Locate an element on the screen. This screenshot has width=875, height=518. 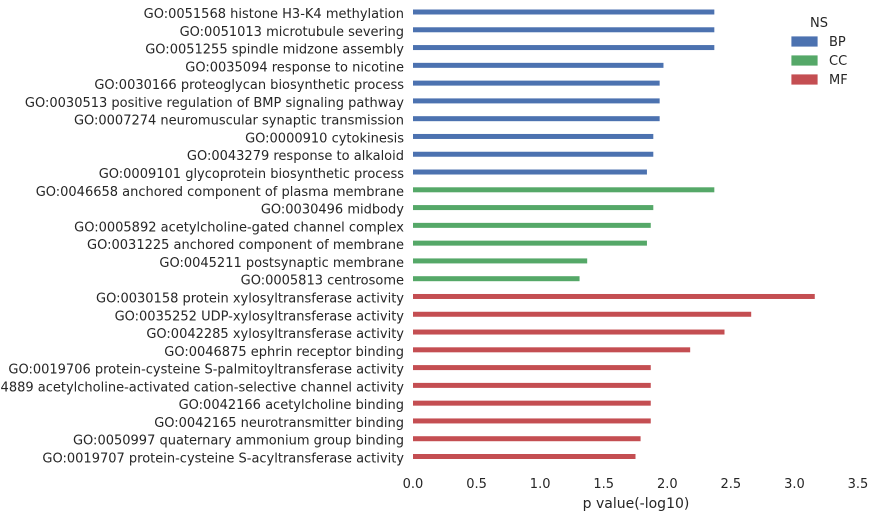
legend-swatch-bp is located at coordinates (804, 41).